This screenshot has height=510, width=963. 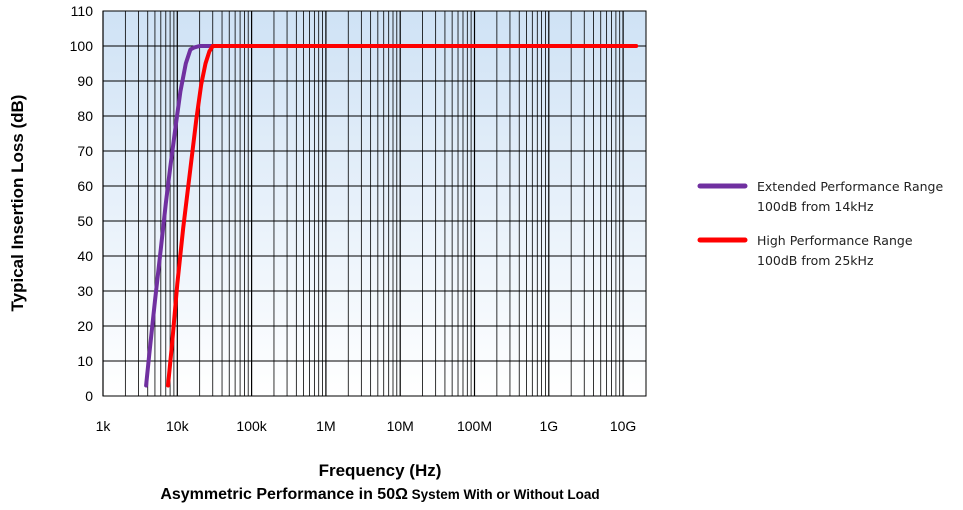 What do you see at coordinates (85, 221) in the screenshot?
I see `y-tick-label: 50` at bounding box center [85, 221].